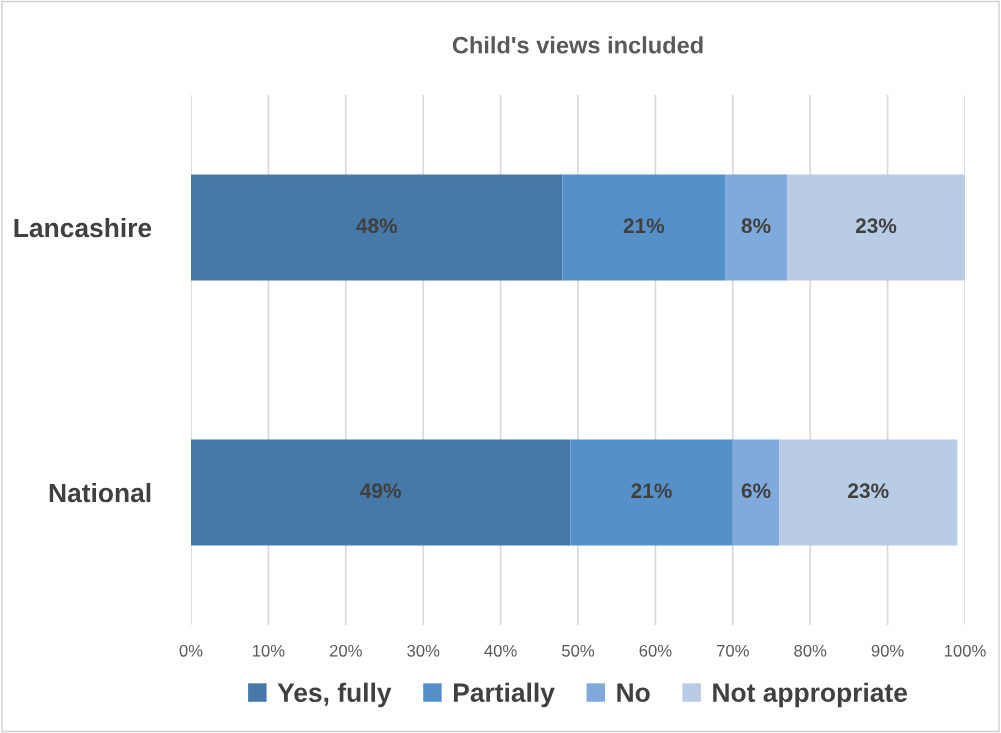 The height and width of the screenshot is (733, 1001). I want to click on data-label: 8%, so click(756, 226).